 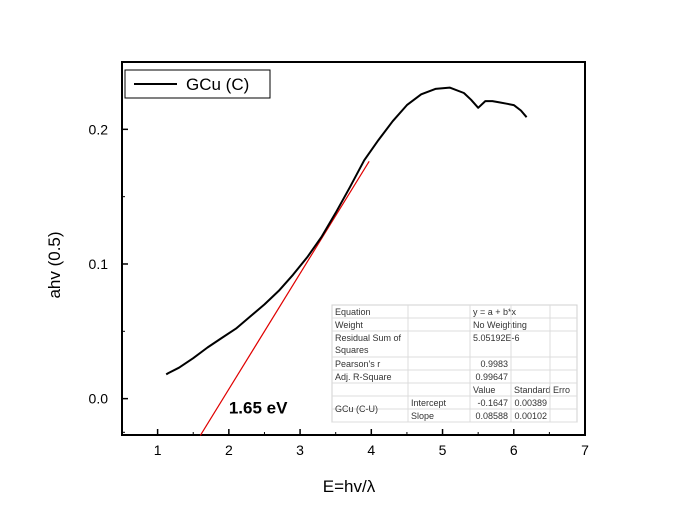 I want to click on fit-table-cell: Standard Erro, so click(x=542, y=390).